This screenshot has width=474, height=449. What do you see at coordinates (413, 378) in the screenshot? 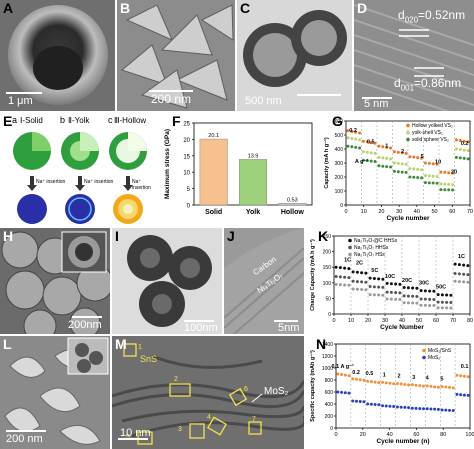
I see `rate-label: 3` at bounding box center [413, 378].